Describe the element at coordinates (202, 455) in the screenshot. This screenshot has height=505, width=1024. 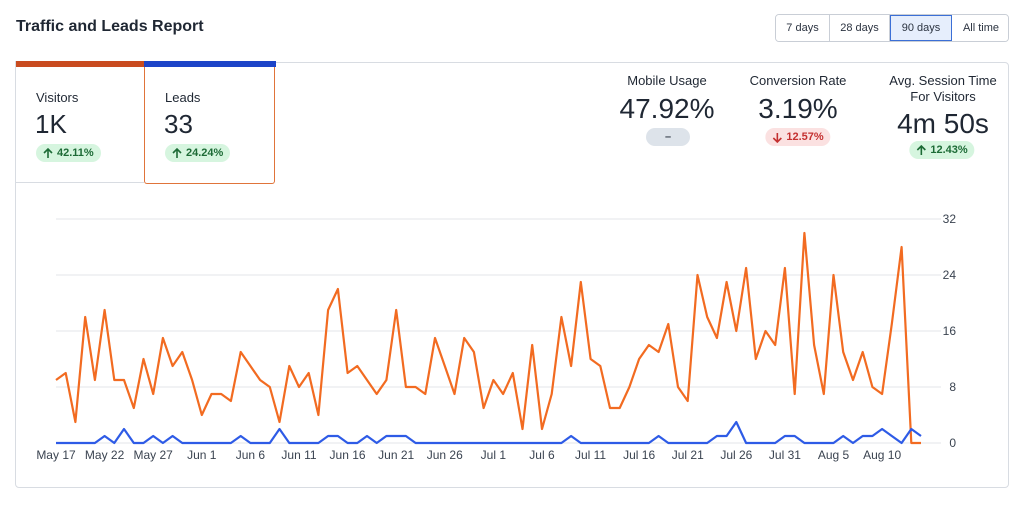
I see `x-tick-label: Jun 1` at that location.